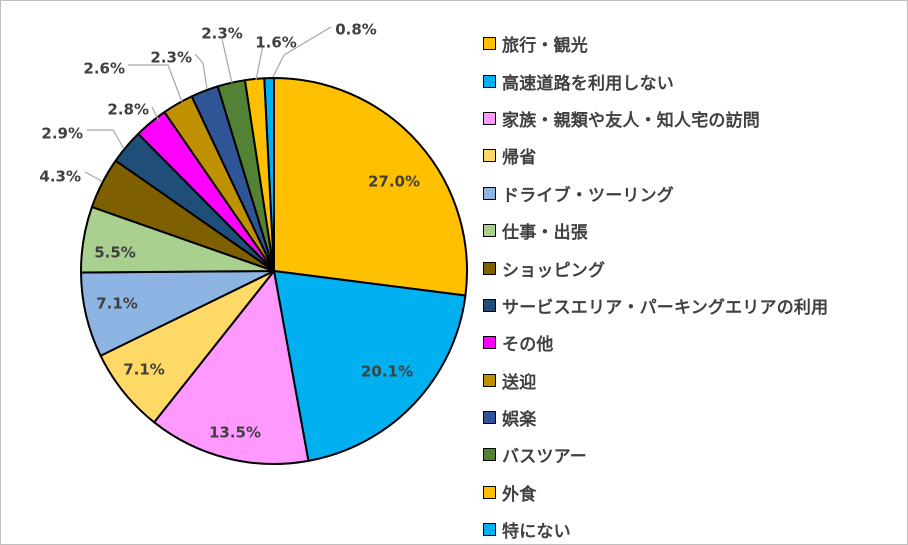 The image size is (908, 545). I want to click on data-label: 13.5%, so click(235, 433).